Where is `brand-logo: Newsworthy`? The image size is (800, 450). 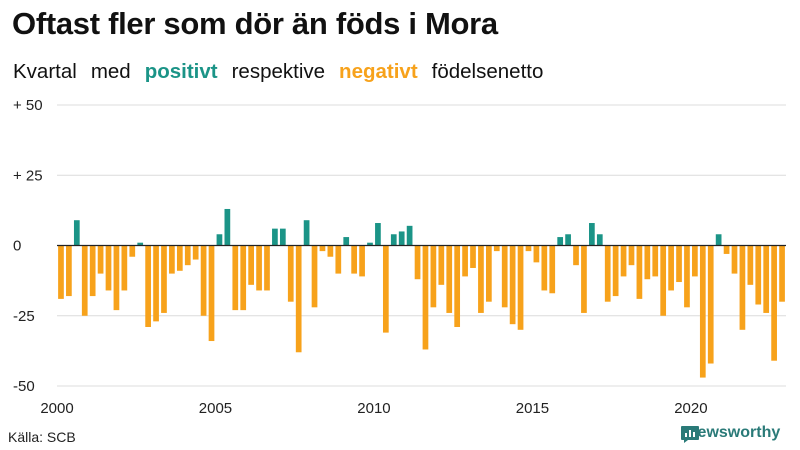
brand-logo: Newsworthy is located at coordinates (730, 433).